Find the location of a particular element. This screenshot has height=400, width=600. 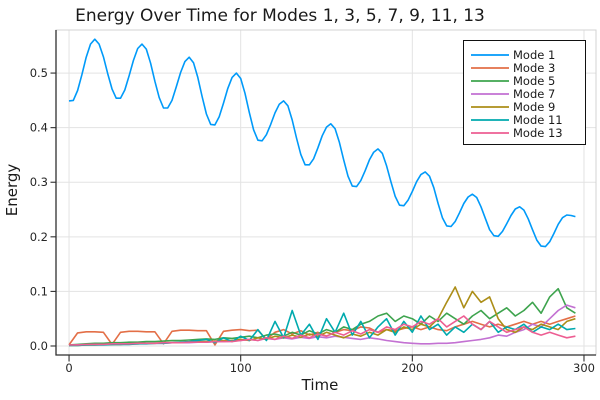

y-tick-label: 0.3 is located at coordinates (39, 182).